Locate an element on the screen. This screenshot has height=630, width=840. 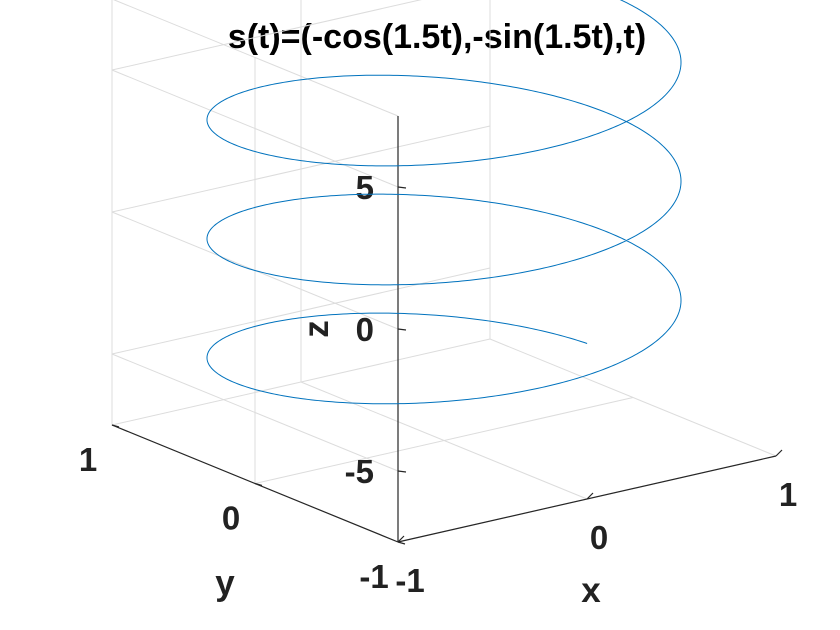
x-tick-label: -1 is located at coordinates (409, 580).